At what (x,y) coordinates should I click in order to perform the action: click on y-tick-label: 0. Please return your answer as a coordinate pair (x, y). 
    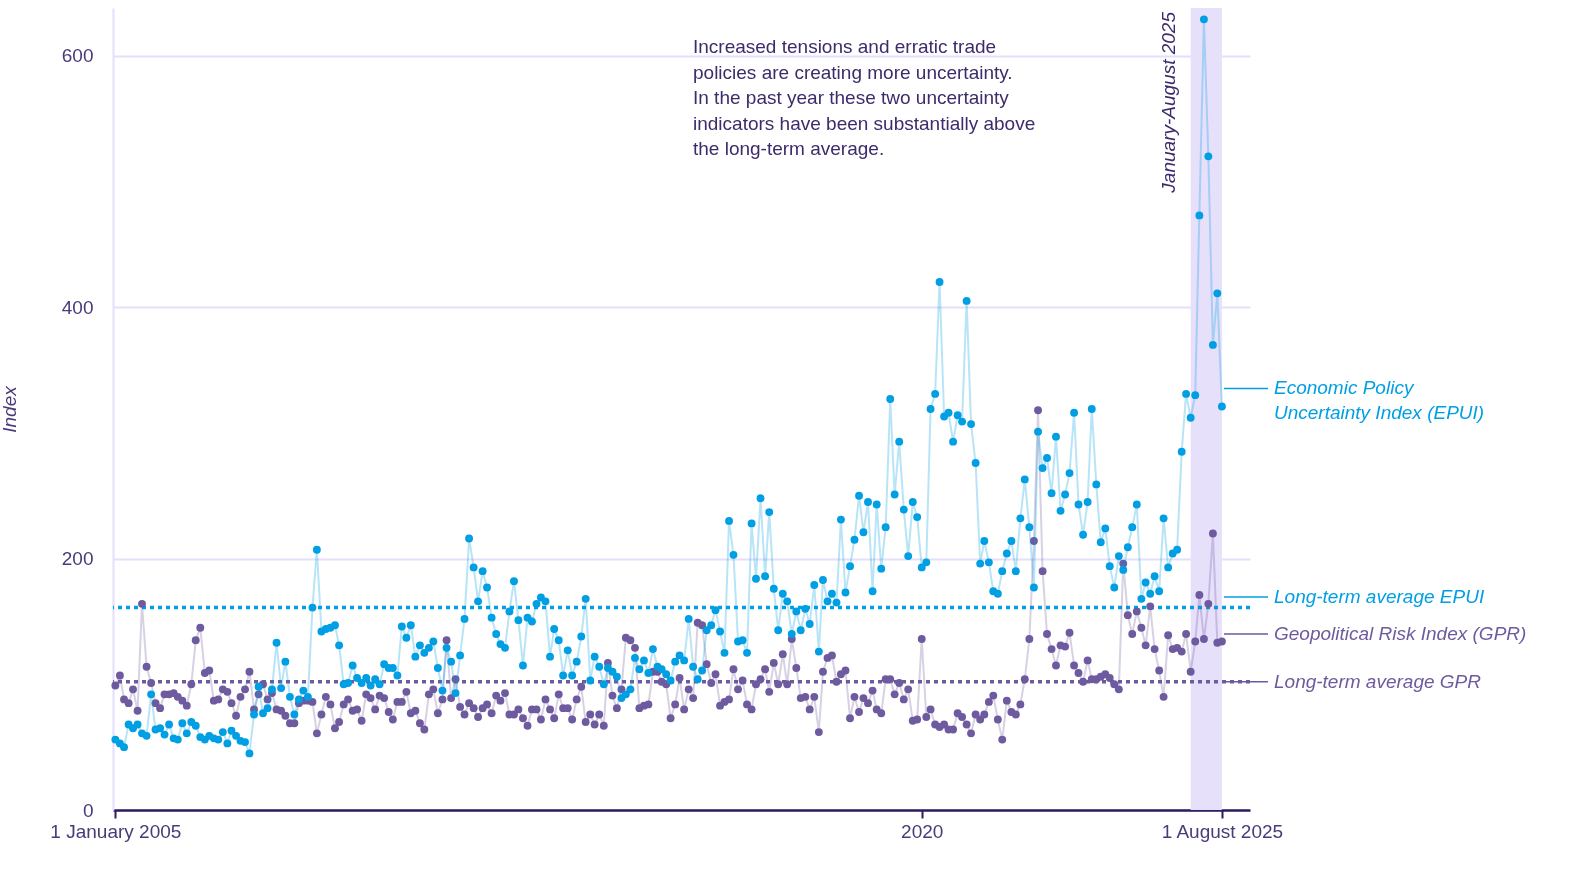
    Looking at the image, I should click on (88, 810).